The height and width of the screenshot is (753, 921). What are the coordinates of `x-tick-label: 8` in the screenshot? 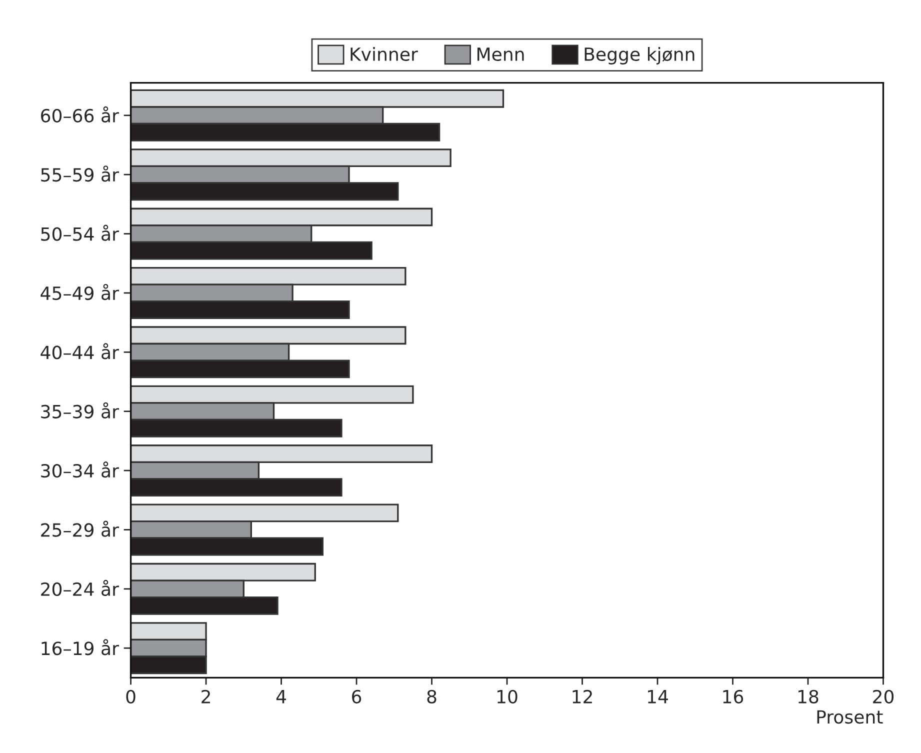 It's located at (431, 697).